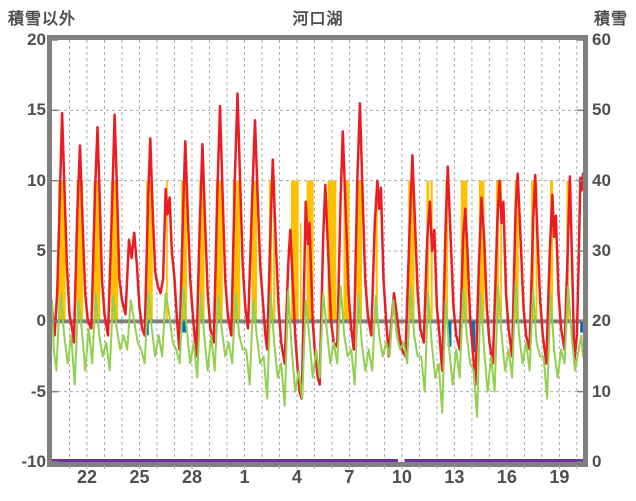 The height and width of the screenshot is (501, 636). Describe the element at coordinates (401, 477) in the screenshot. I see `x-tick-label: 10` at that location.